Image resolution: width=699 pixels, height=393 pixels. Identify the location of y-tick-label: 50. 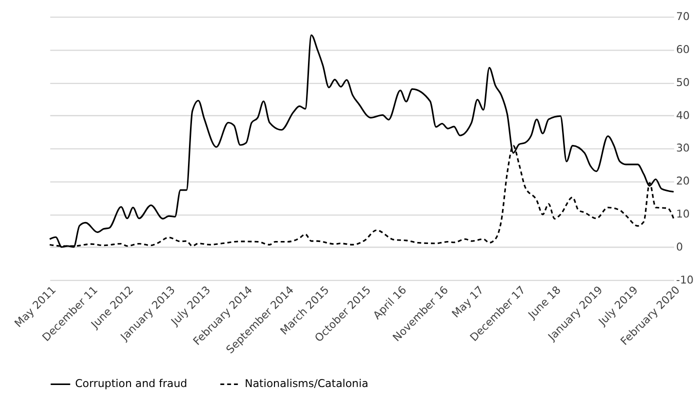
(683, 82).